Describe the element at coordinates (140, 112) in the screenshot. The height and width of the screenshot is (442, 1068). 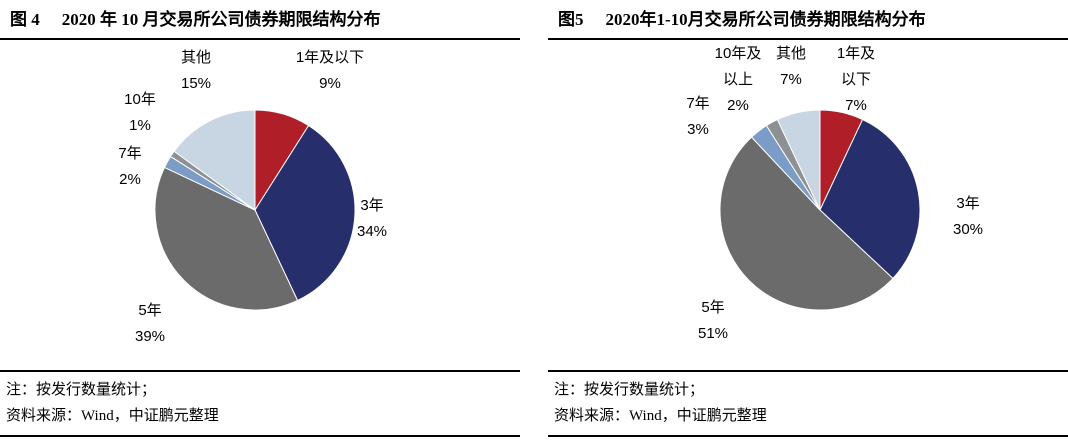
I see `pie-slice-label-10年: 10年 1%` at that location.